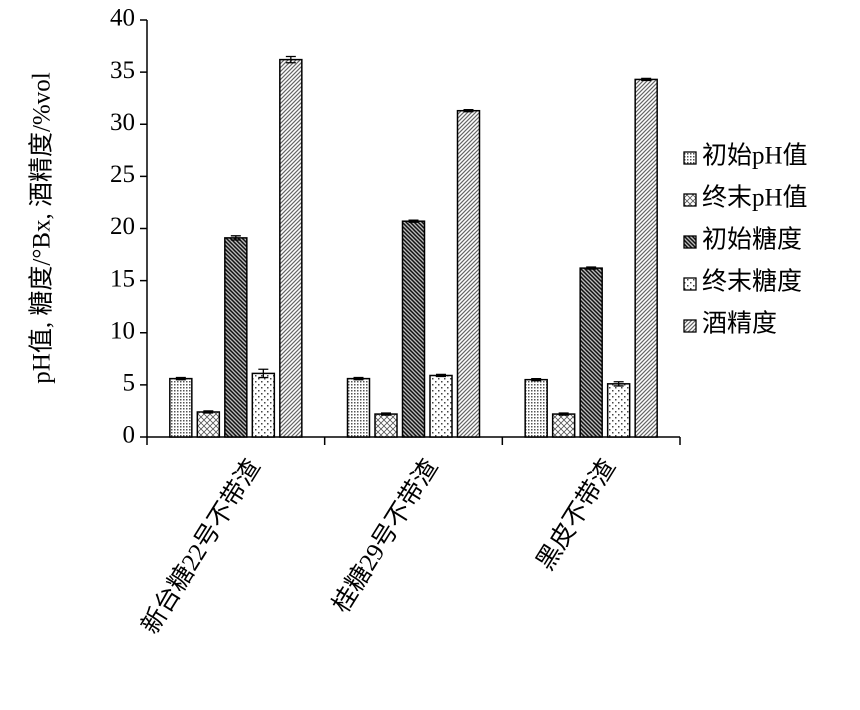  I want to click on y-tick-label: 5, so click(129, 383).